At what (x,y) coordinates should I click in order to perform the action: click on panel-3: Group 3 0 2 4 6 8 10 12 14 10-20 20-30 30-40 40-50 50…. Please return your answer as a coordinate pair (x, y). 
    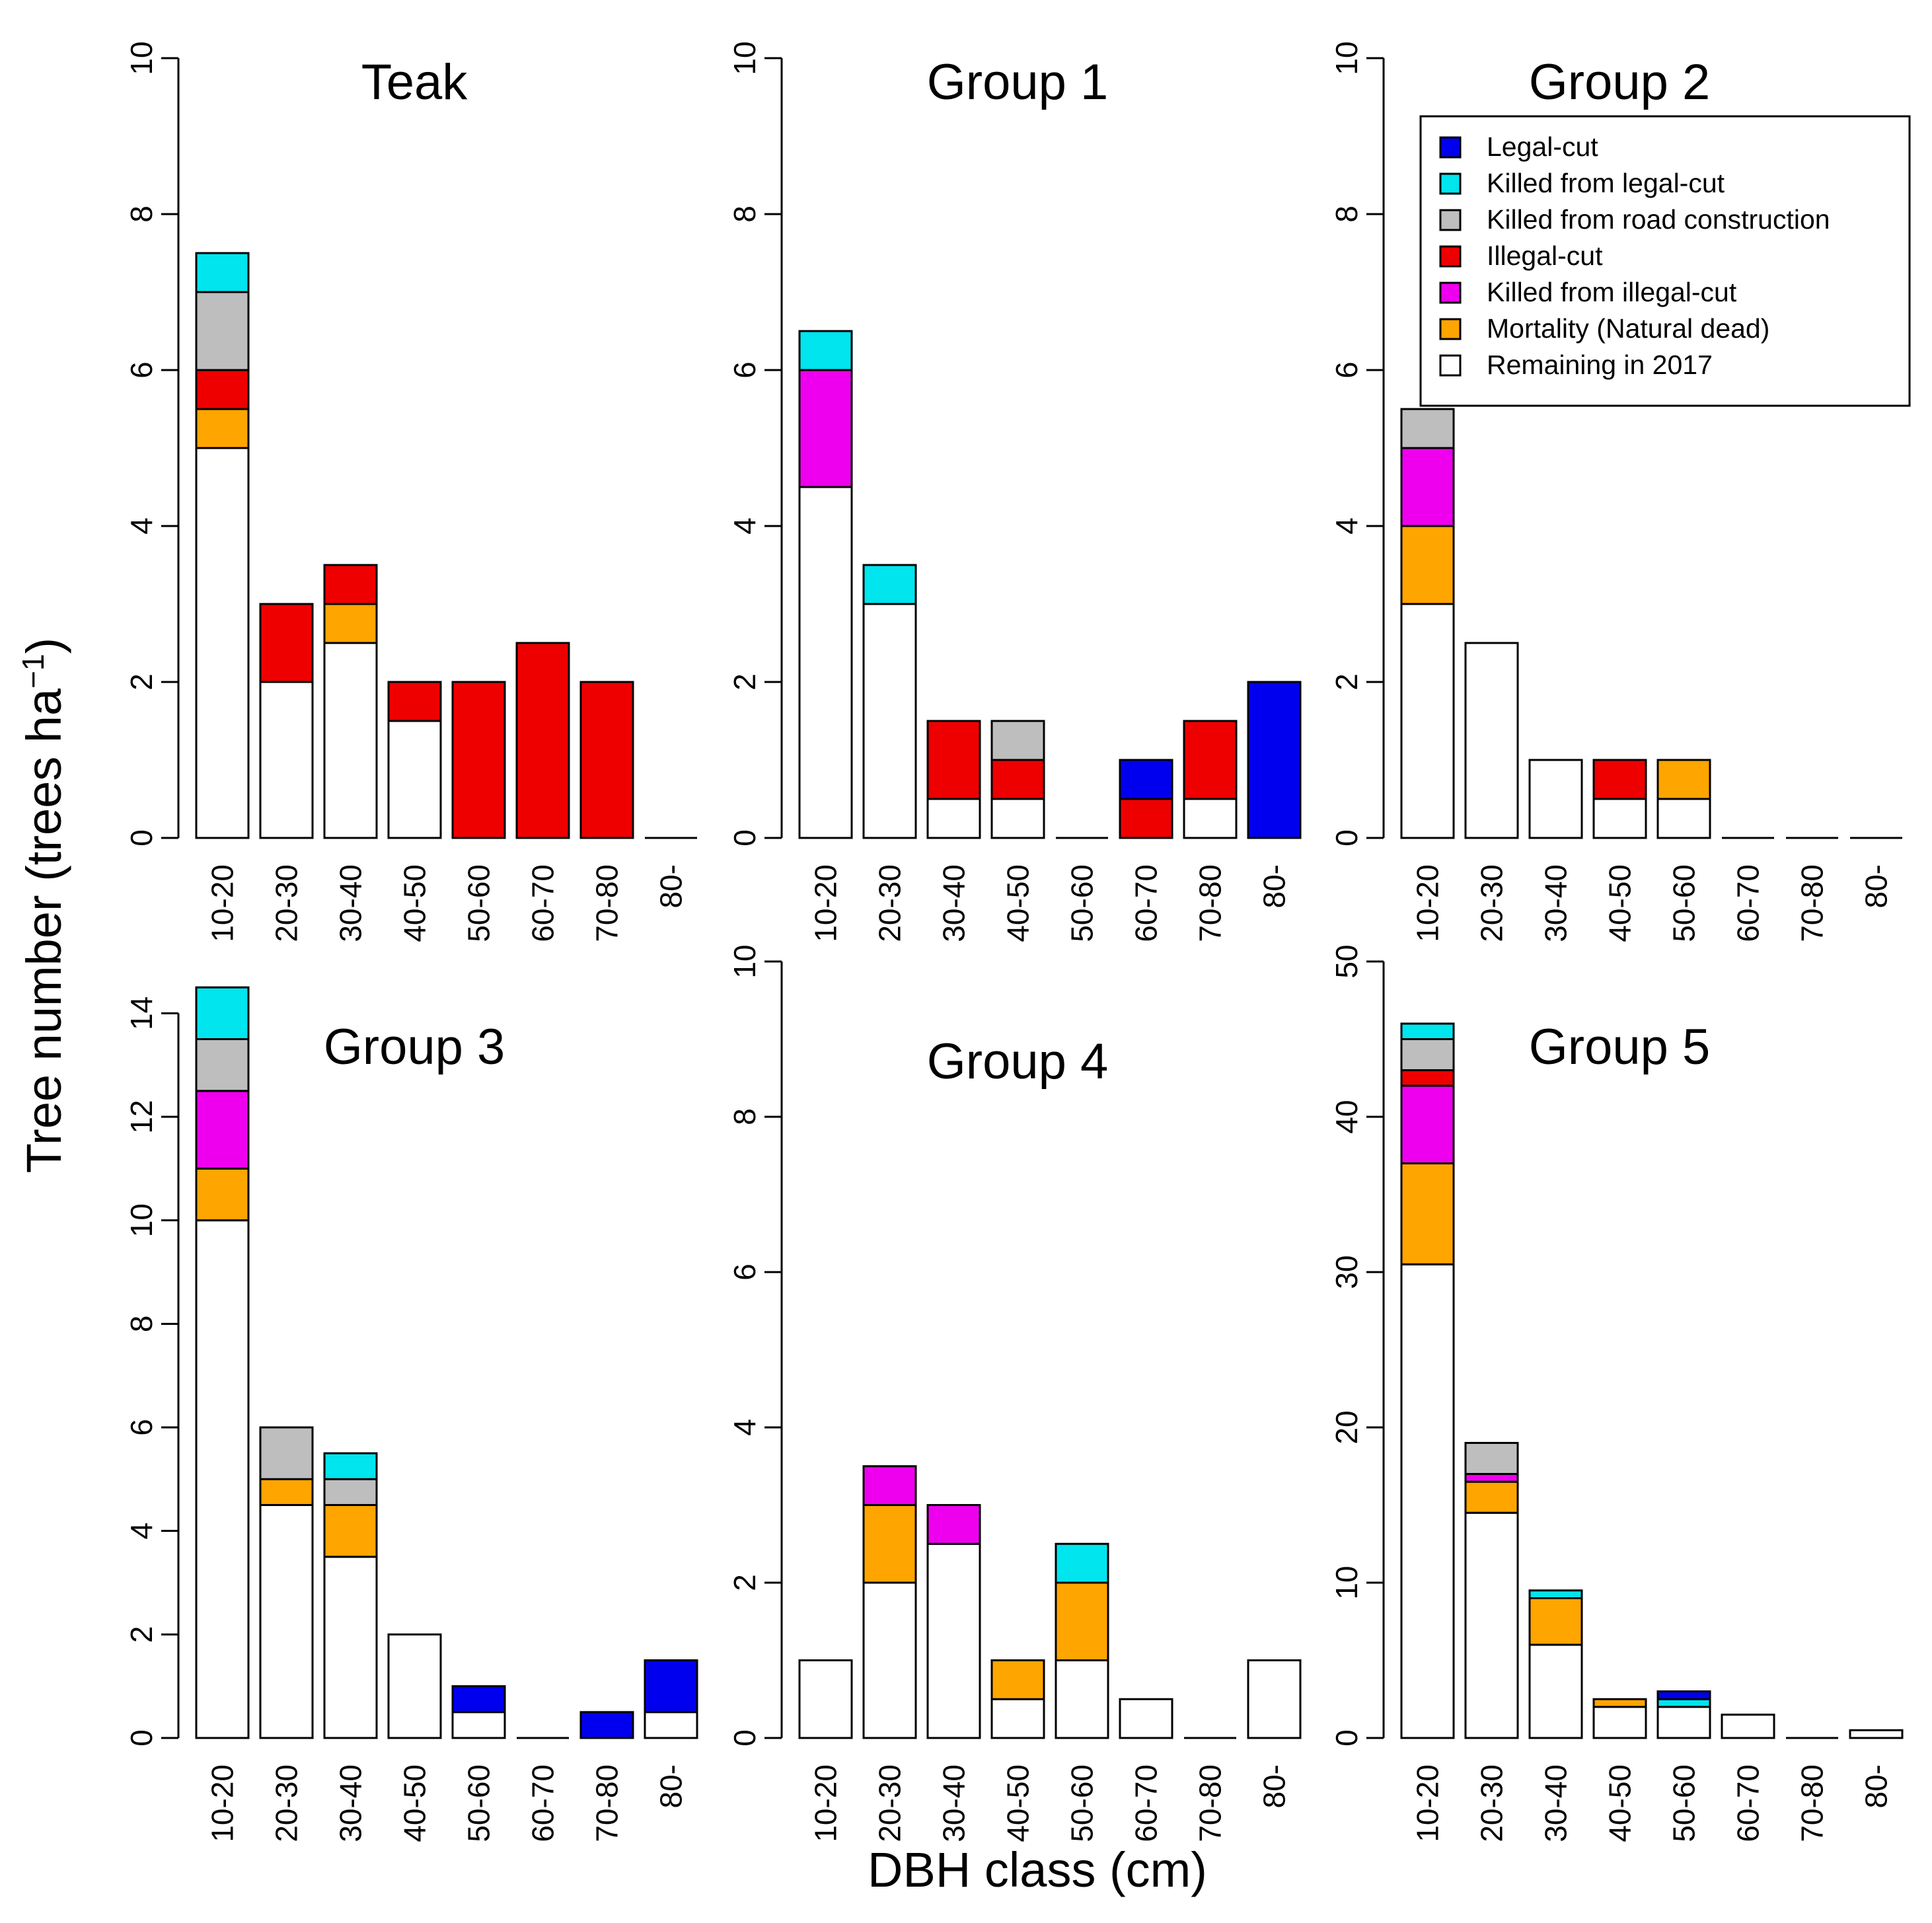
    Looking at the image, I should click on (411, 1414).